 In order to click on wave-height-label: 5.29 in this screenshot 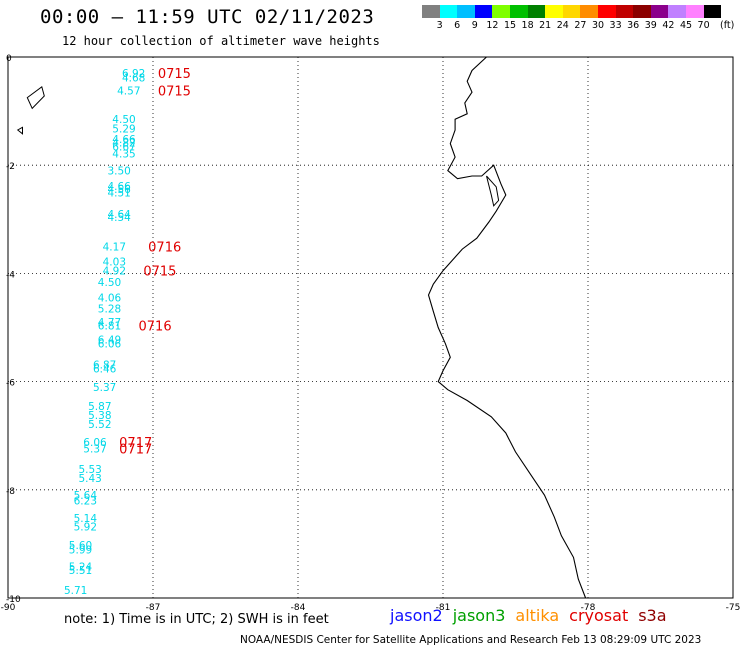, I will do `click(123, 129)`.